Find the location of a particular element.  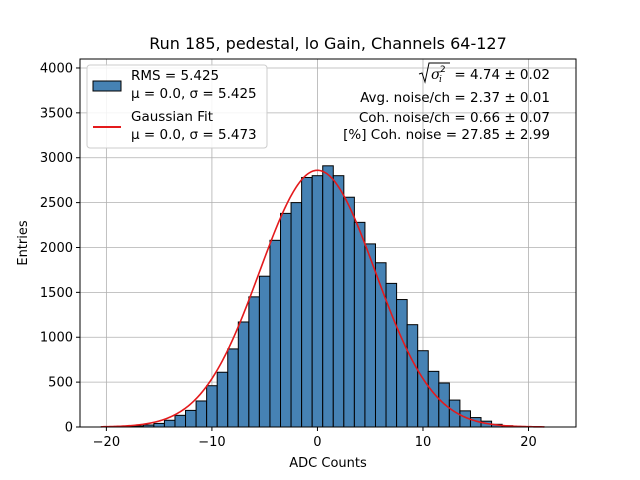

sqrt-sigma-symbol: σ i 2 is located at coordinates (434, 73).